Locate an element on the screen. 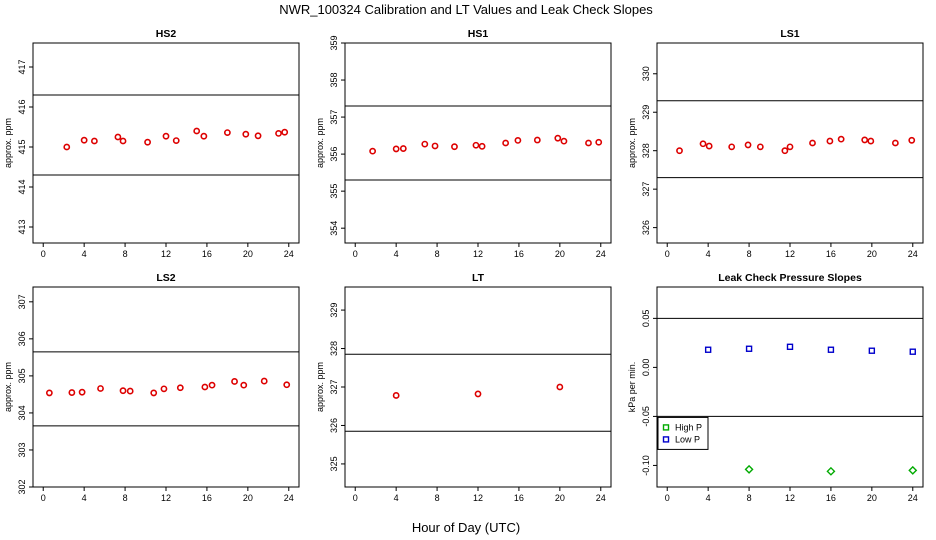 The height and width of the screenshot is (540, 936). y-tick-label: 414 is located at coordinates (22, 186).